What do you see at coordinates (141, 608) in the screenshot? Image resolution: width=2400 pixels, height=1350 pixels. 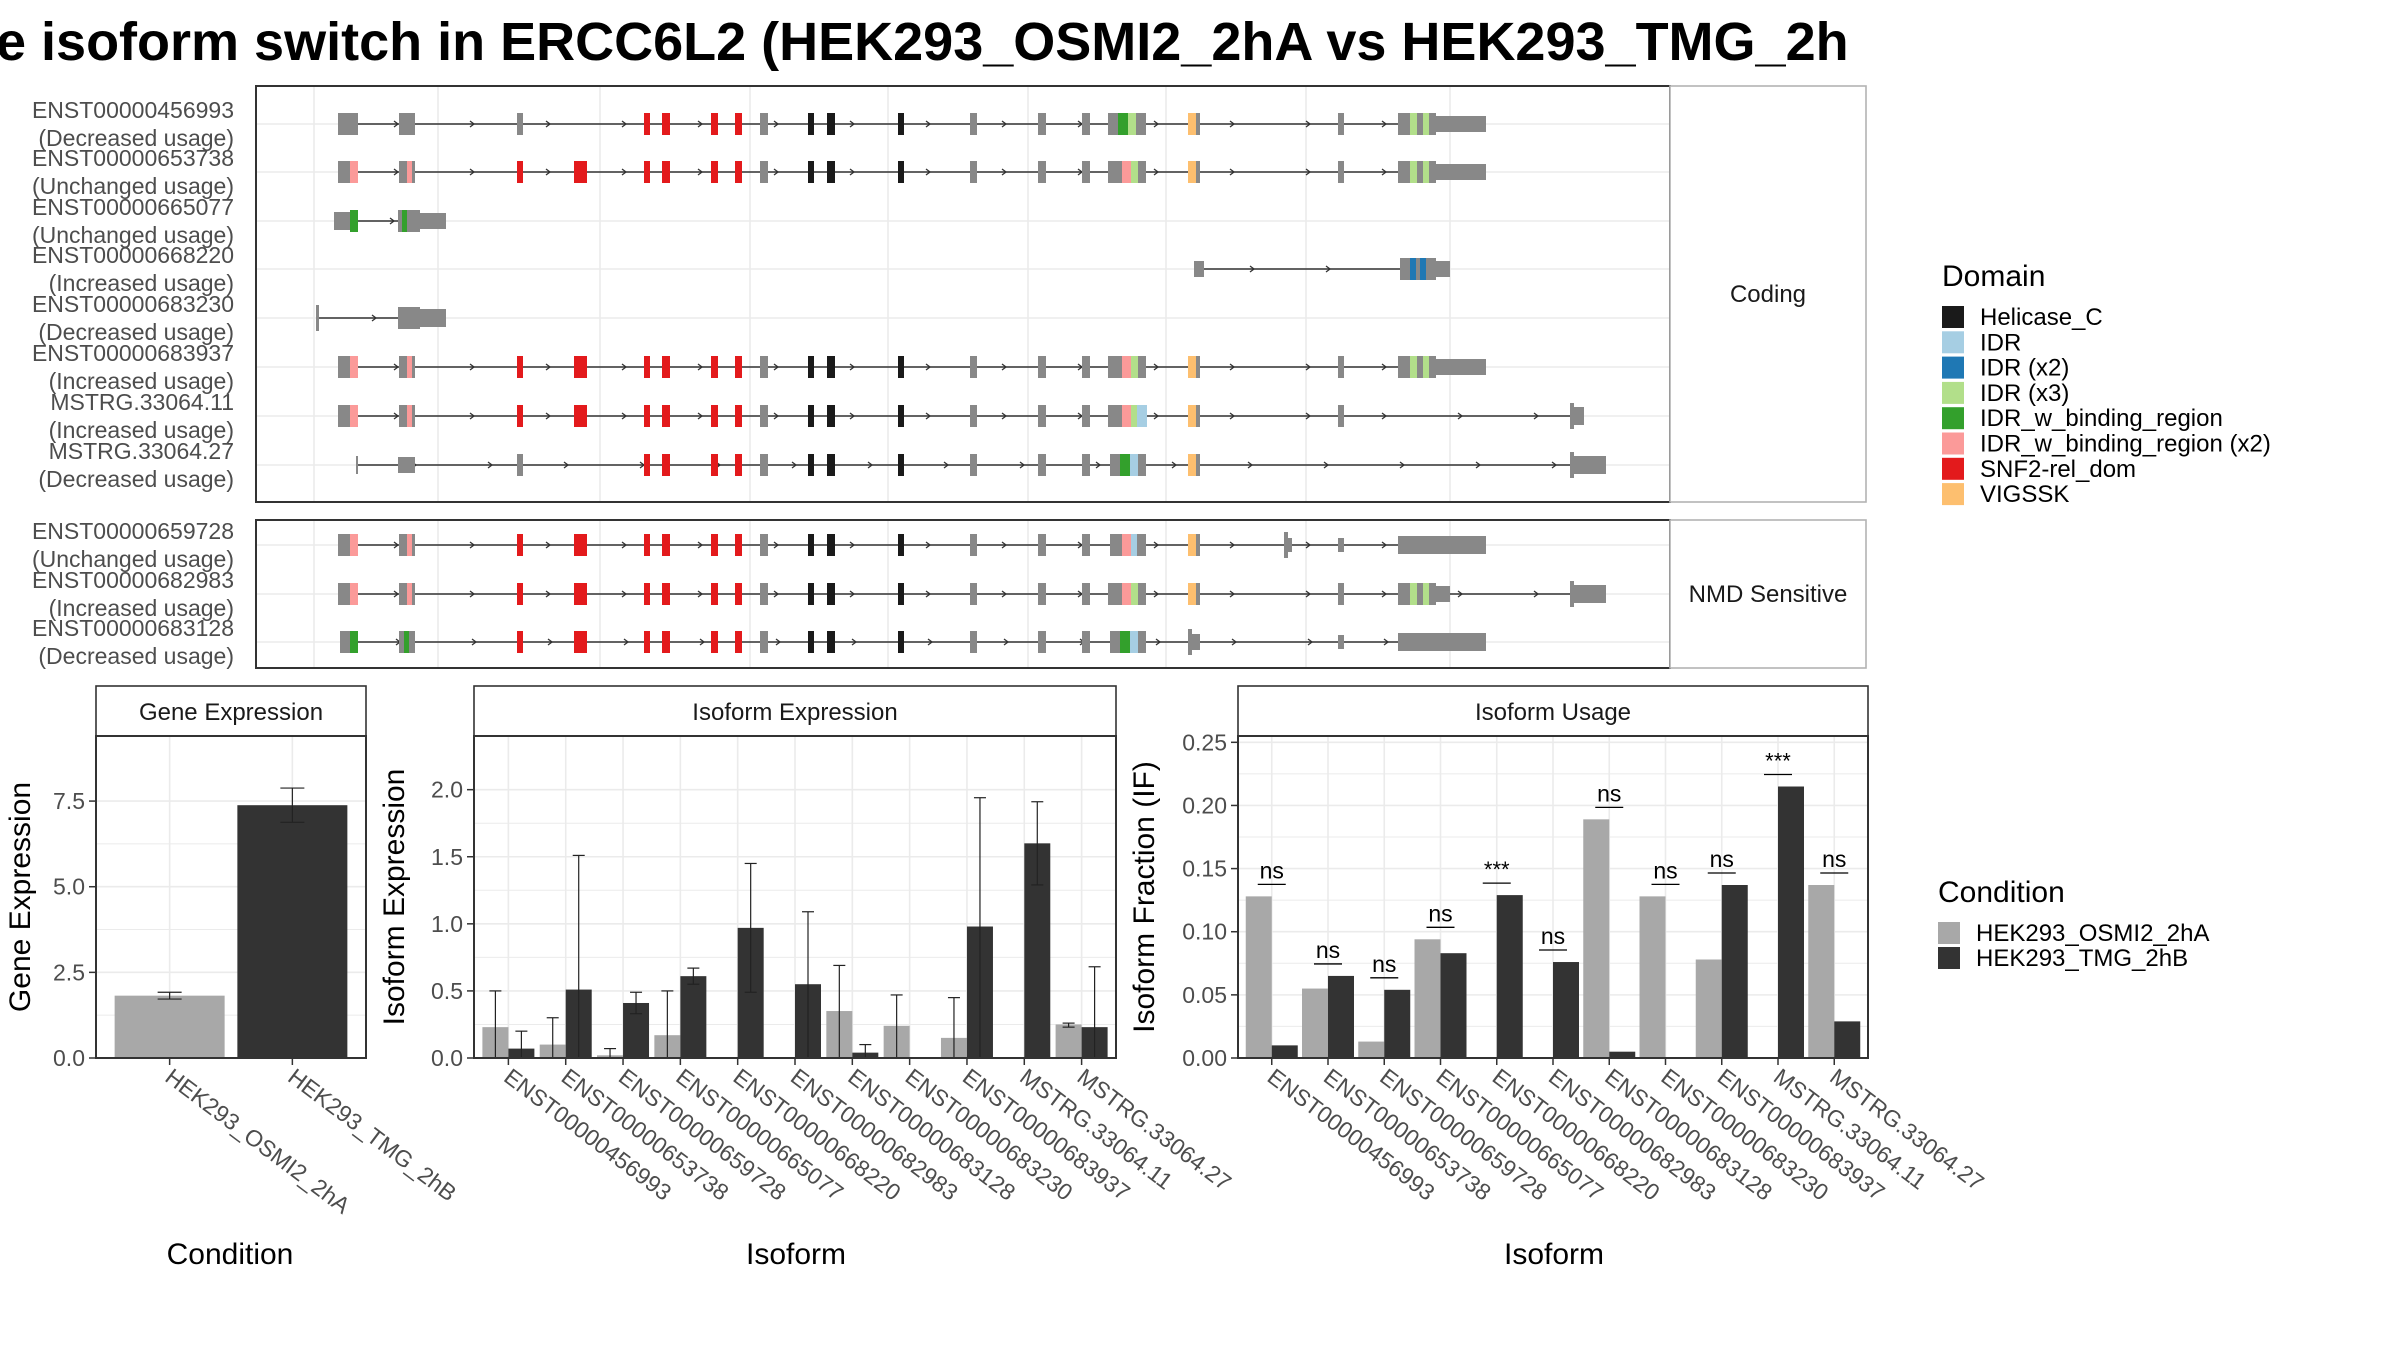 I see `isoform-usage-label: (Increased usage)` at bounding box center [141, 608].